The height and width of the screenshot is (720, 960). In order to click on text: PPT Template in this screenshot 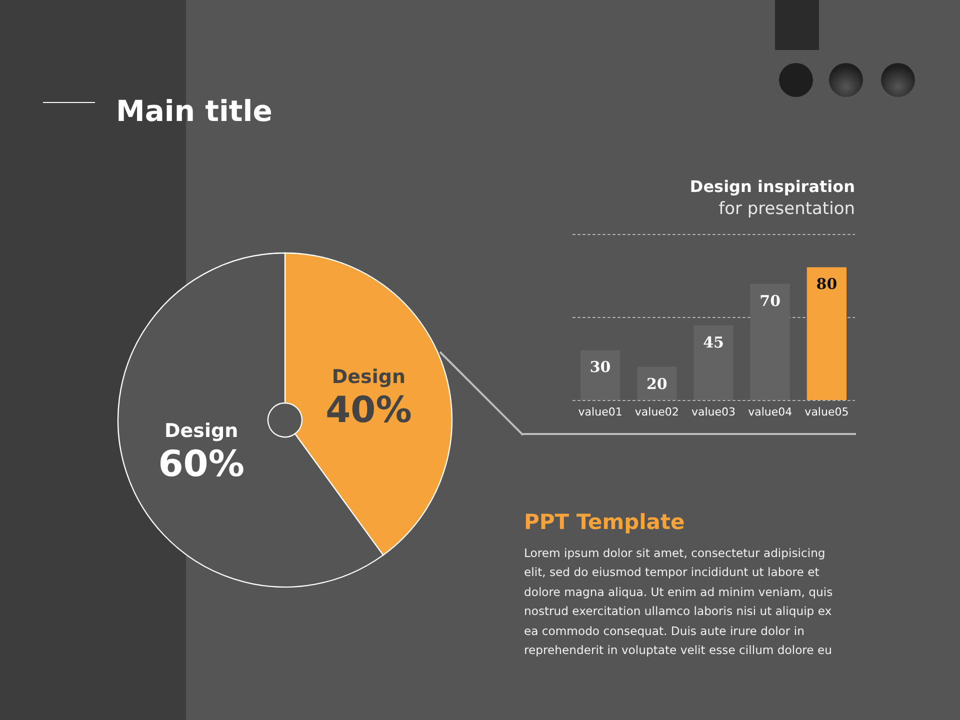, I will do `click(604, 522)`.